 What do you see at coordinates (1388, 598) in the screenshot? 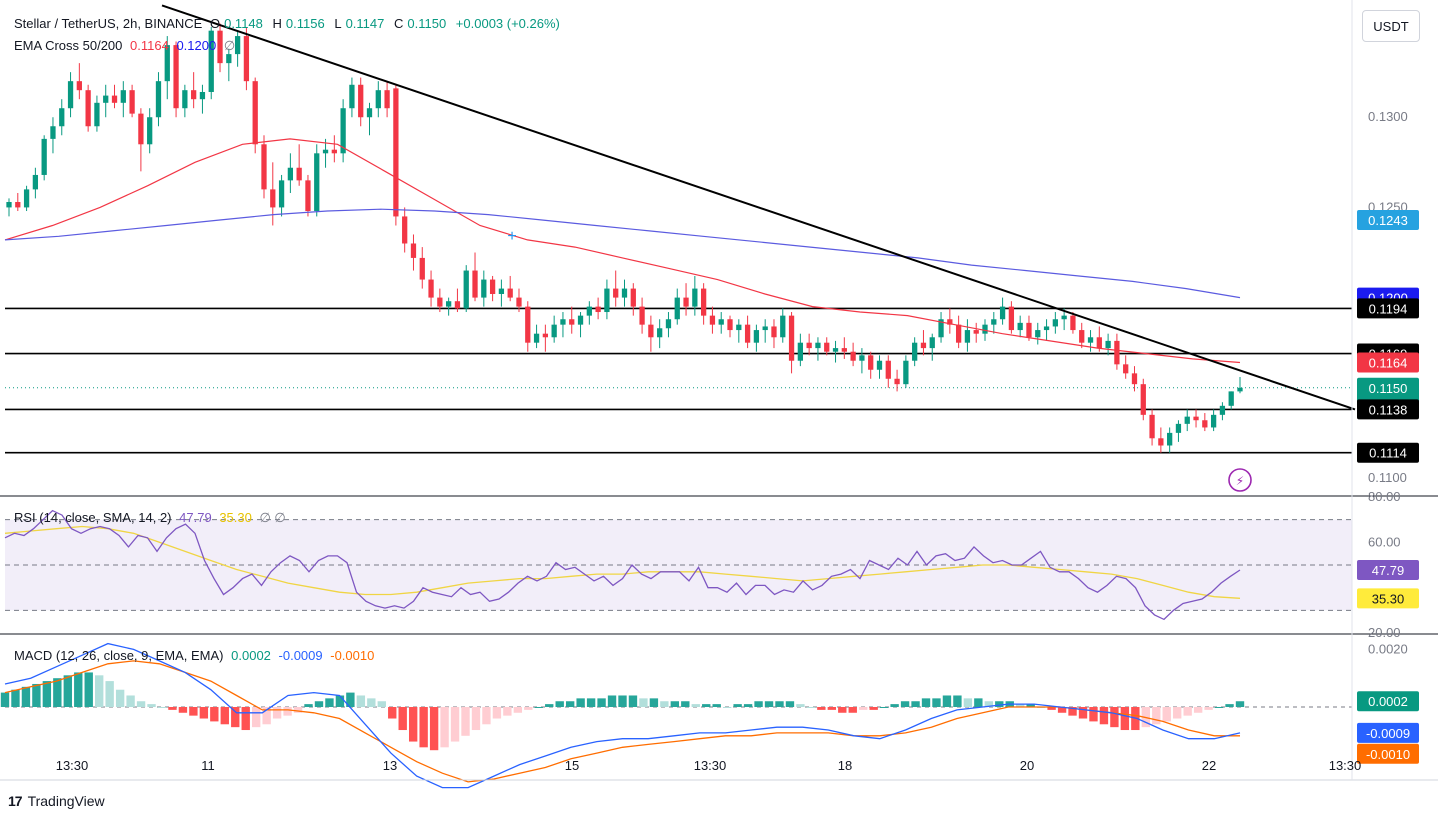
I see `rsi-sma-box` at bounding box center [1388, 598].